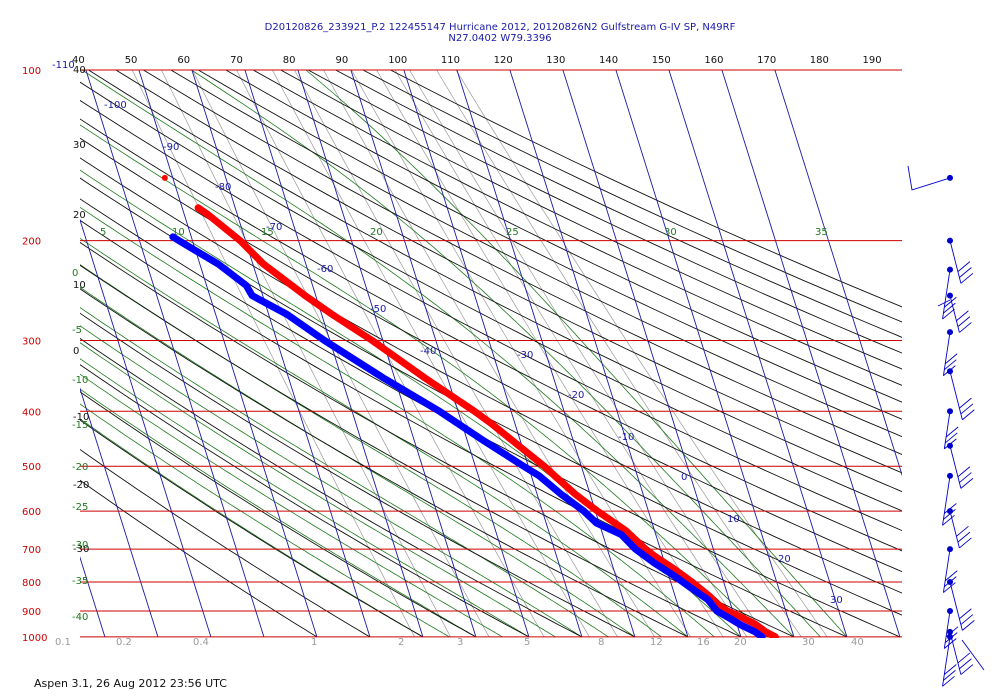 Image resolution: width=1000 pixels, height=700 pixels. What do you see at coordinates (78, 60) in the screenshot?
I see `top-scale-label: 40` at bounding box center [78, 60].